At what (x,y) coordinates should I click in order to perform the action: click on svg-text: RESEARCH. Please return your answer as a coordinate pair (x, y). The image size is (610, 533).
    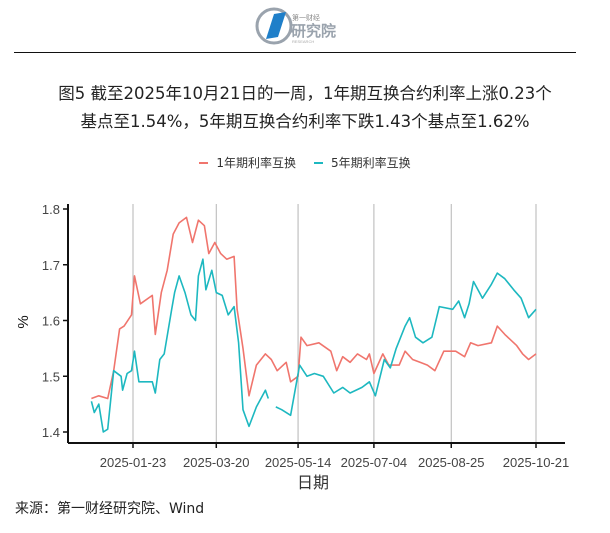
    Looking at the image, I should click on (303, 41).